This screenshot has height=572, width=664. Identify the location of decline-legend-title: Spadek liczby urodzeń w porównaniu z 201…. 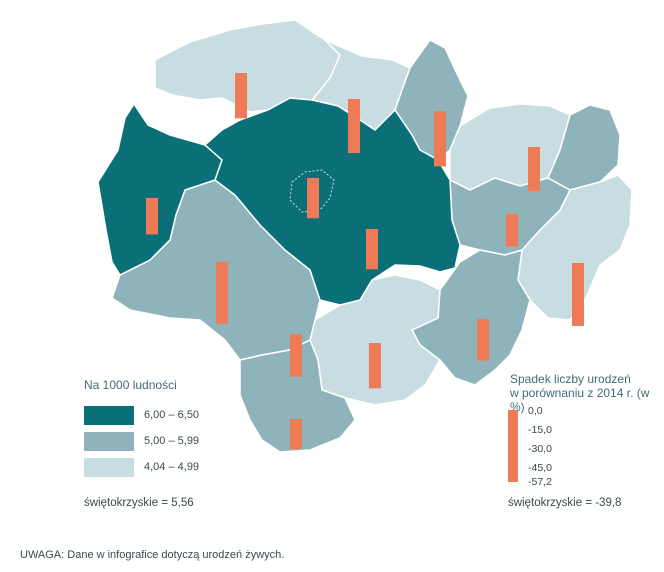
(585, 393).